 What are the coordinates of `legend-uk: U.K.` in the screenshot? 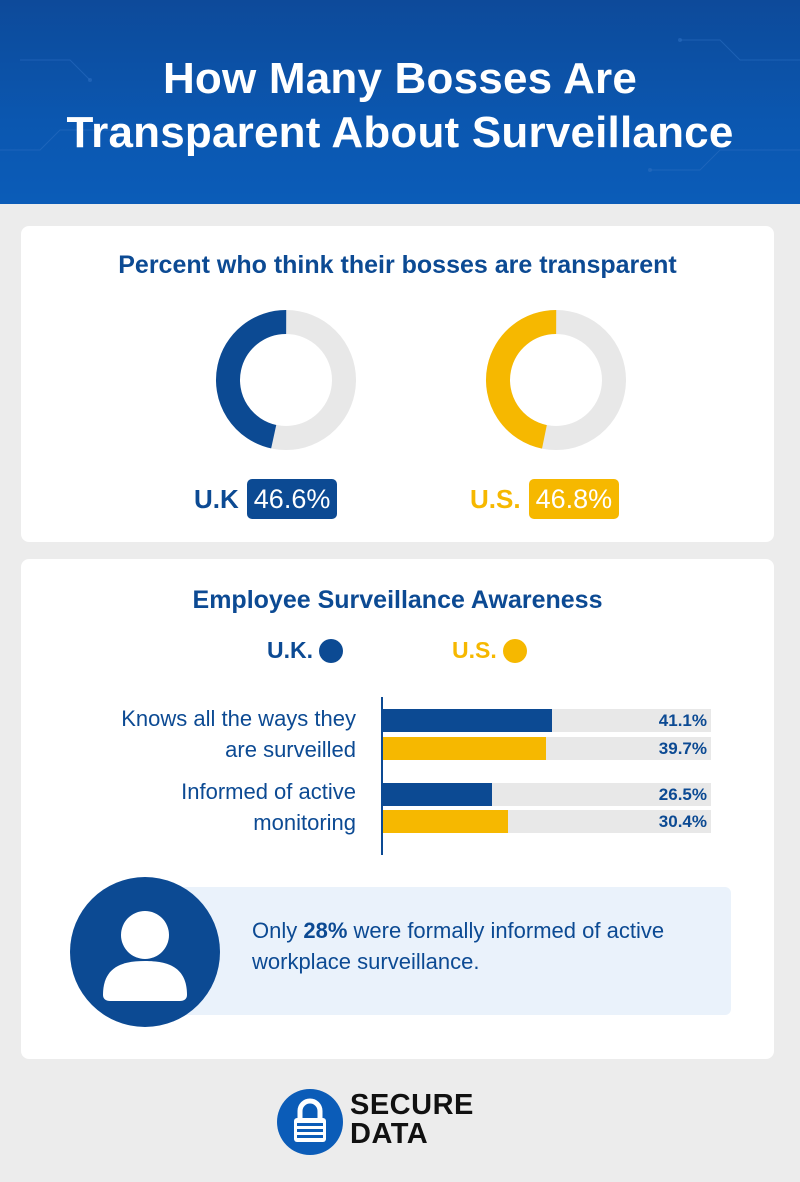 It's located at (305, 650).